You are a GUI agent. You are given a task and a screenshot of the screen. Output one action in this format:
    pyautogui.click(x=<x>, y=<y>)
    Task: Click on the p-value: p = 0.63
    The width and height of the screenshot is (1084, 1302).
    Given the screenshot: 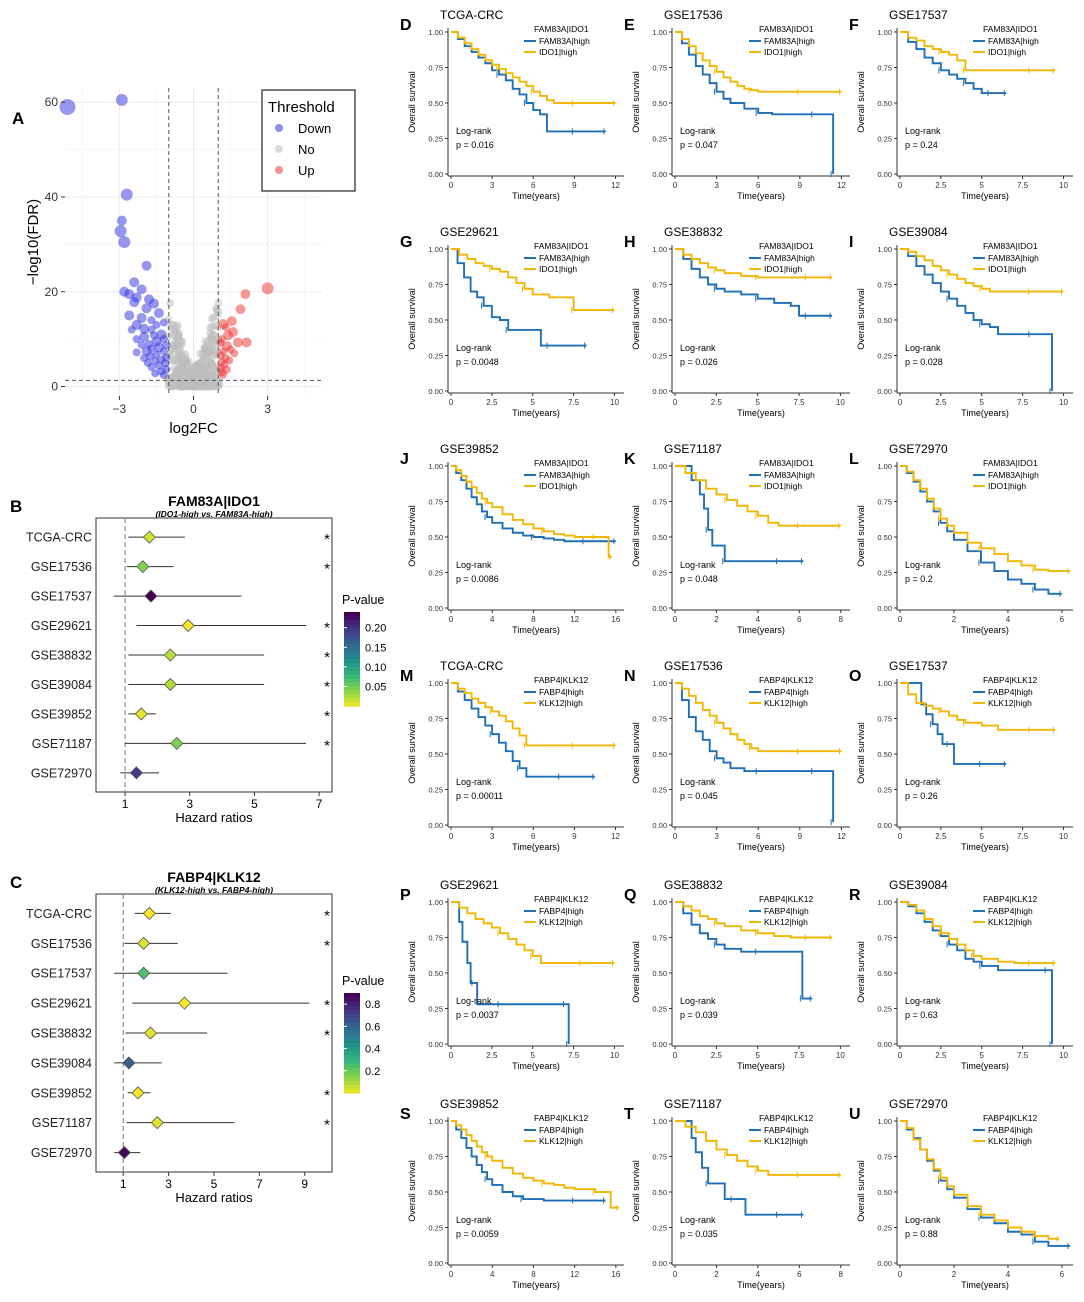 What is the action you would take?
    pyautogui.click(x=921, y=1015)
    